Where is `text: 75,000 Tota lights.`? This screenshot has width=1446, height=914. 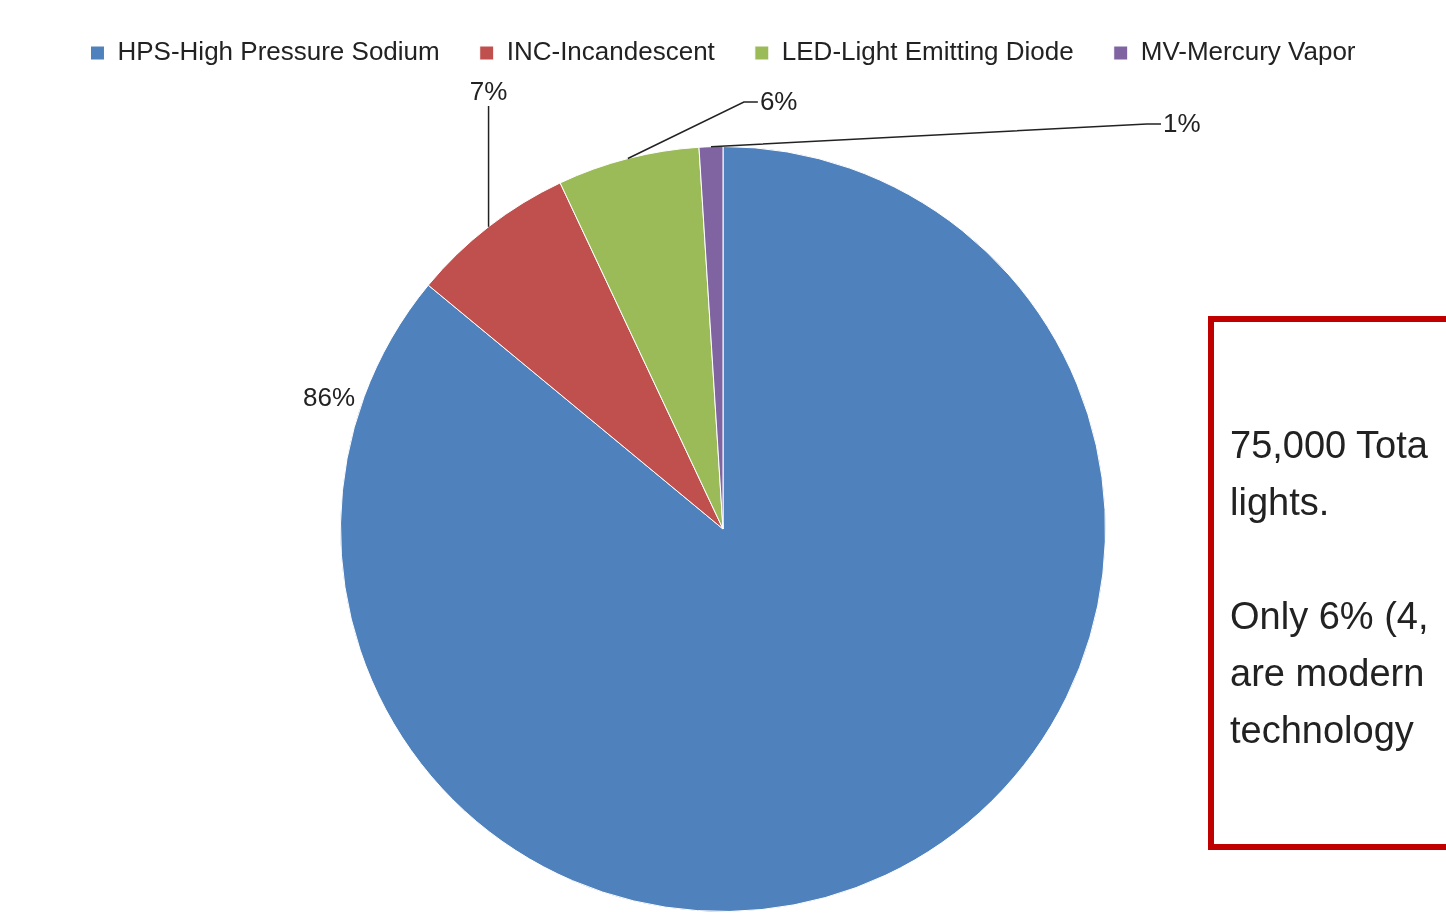 text: 75,000 Tota lights. is located at coordinates (1329, 474).